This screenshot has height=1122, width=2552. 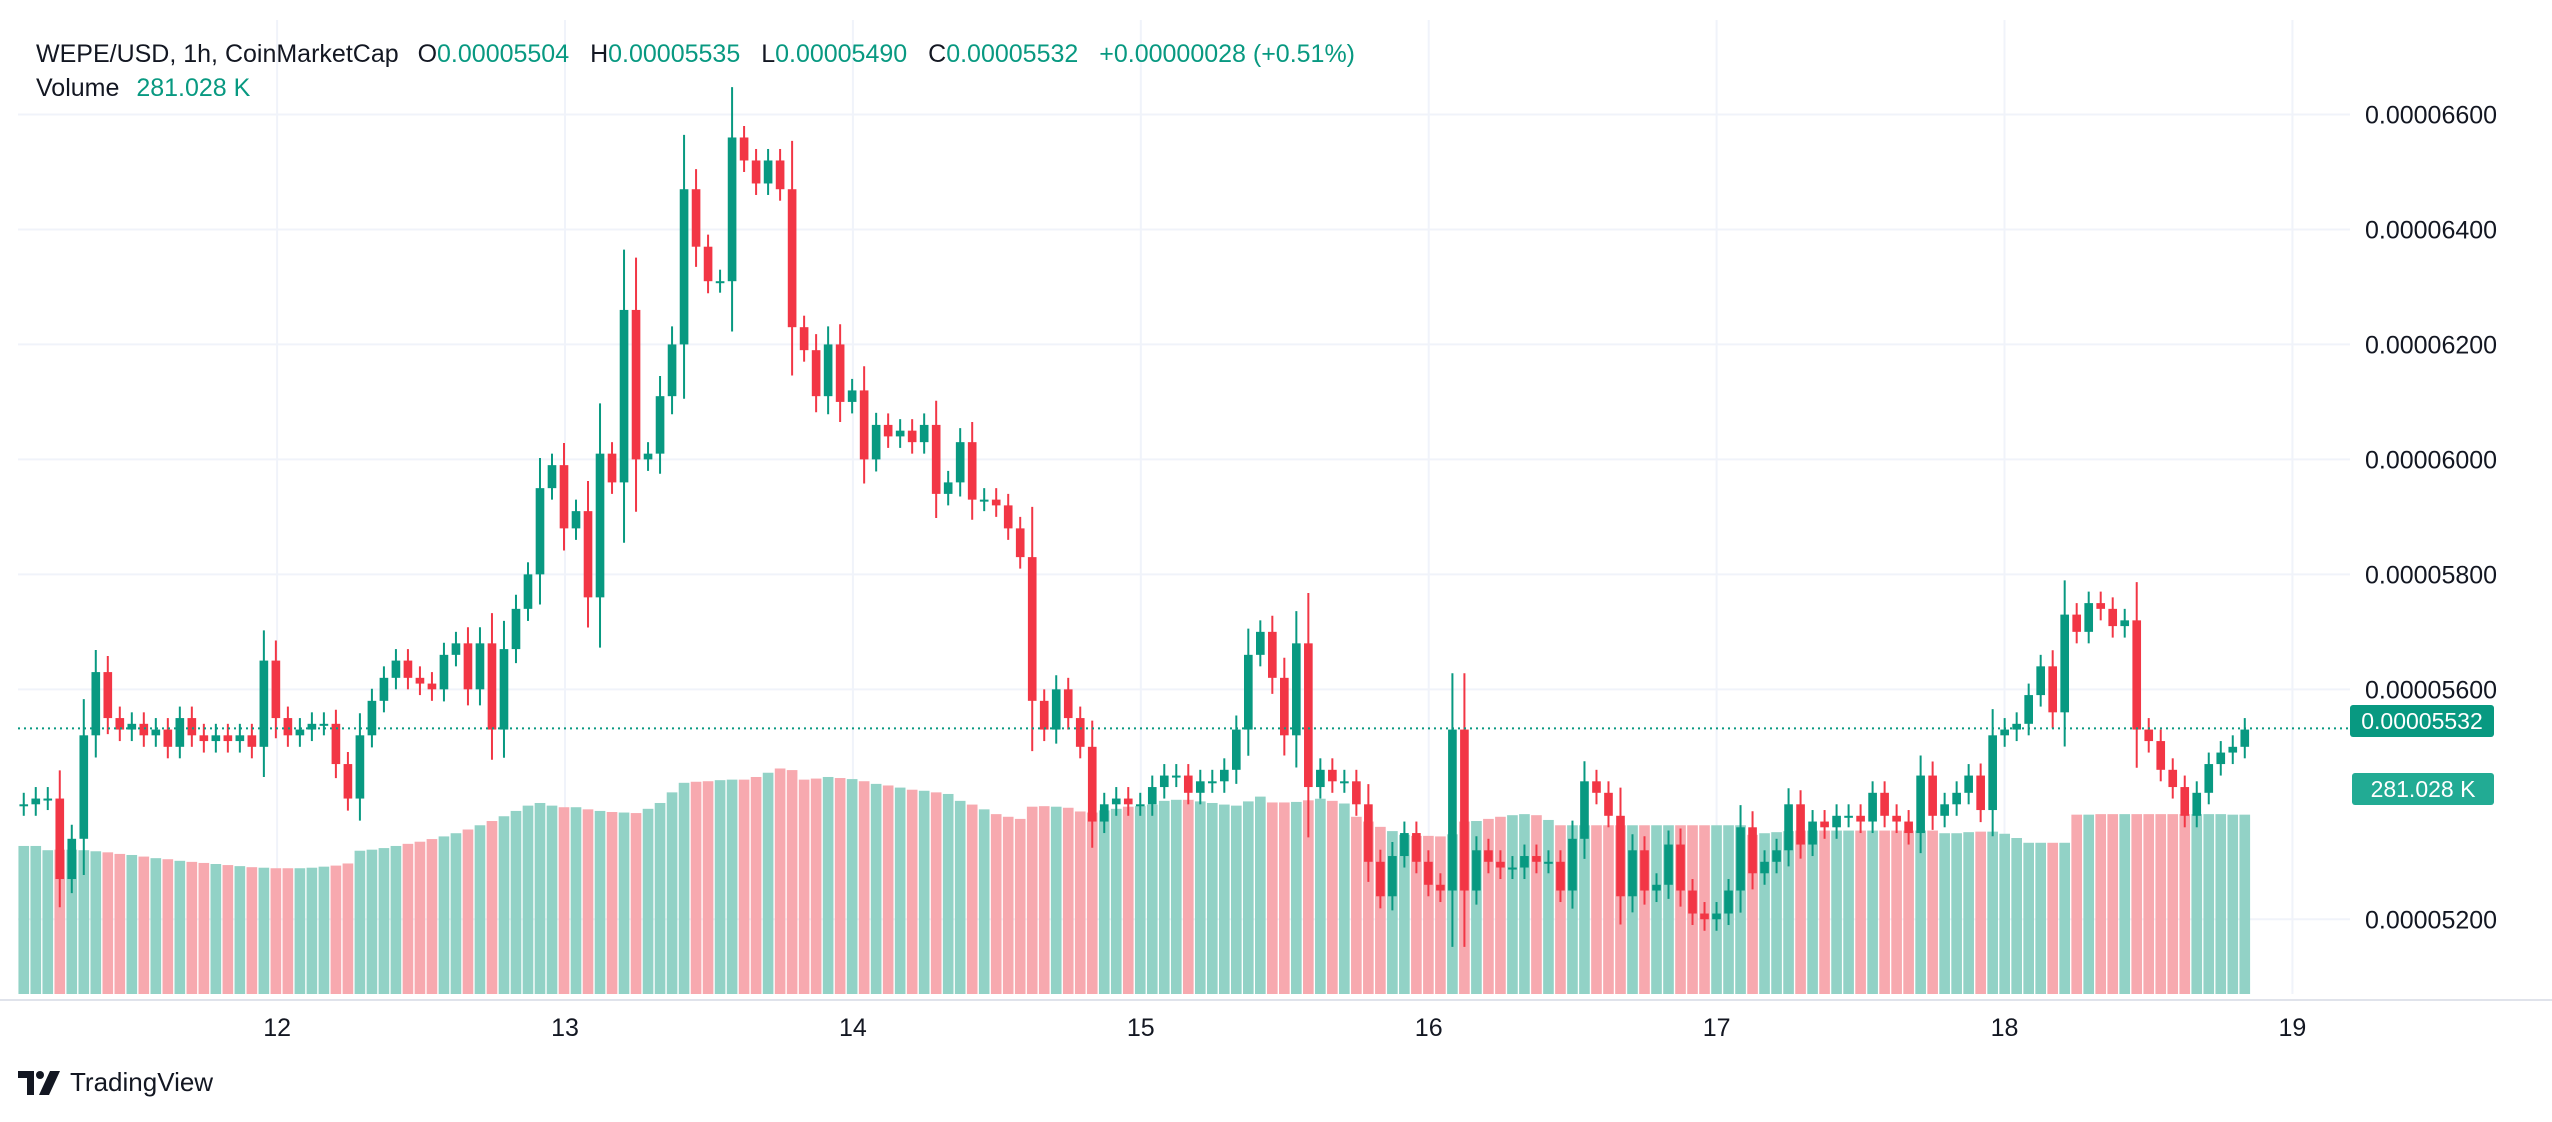 I want to click on tradingview-logo-icon, so click(x=39, y=1082).